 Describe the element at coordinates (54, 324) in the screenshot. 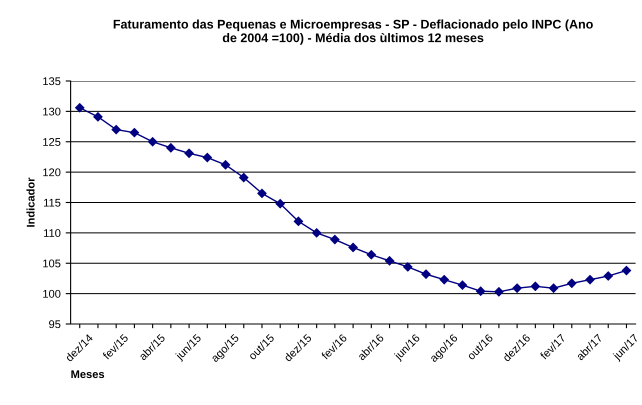

I see `y-tick-label: 95` at that location.